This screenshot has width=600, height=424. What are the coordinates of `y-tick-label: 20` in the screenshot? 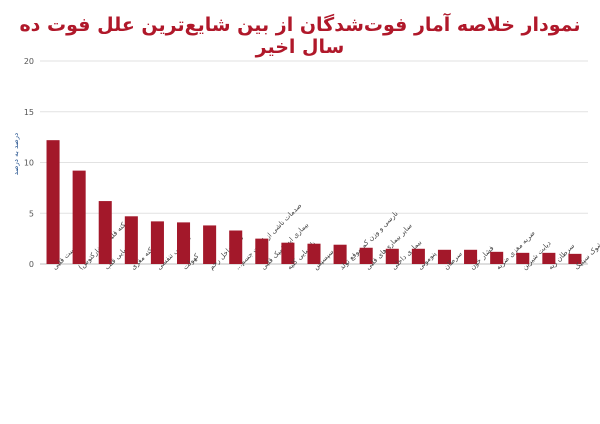 It's located at (29, 61).